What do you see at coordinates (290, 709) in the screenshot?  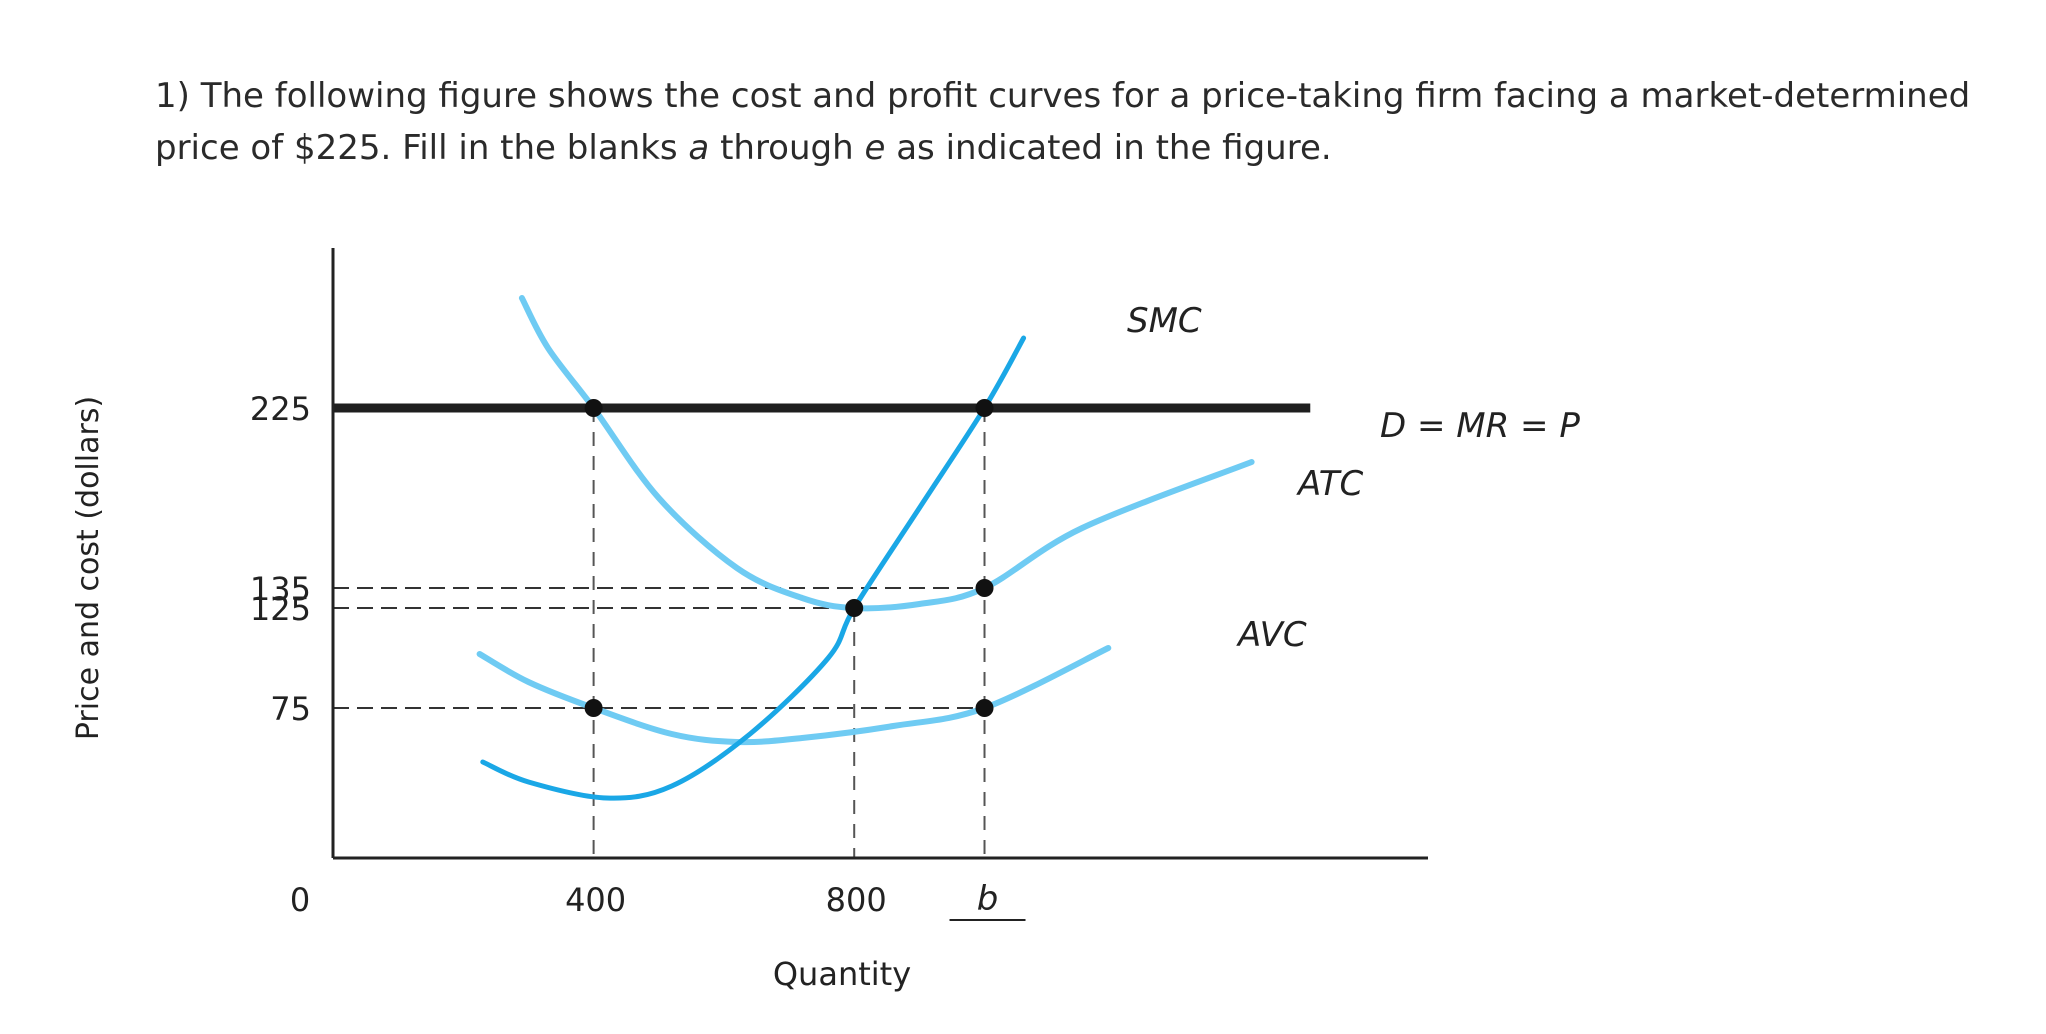 I see `y-tick-label: 75` at bounding box center [290, 709].